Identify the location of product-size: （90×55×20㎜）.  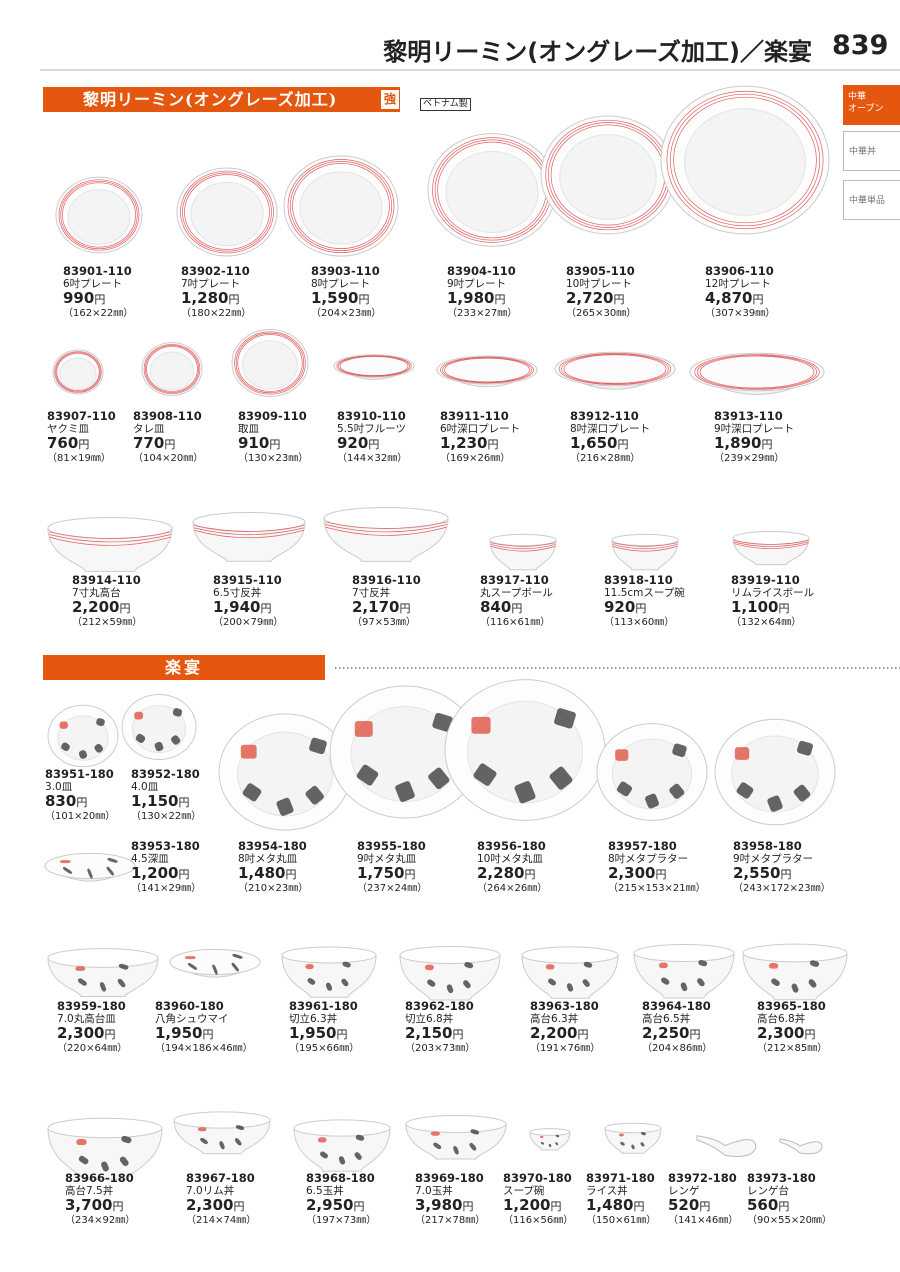
(789, 1220).